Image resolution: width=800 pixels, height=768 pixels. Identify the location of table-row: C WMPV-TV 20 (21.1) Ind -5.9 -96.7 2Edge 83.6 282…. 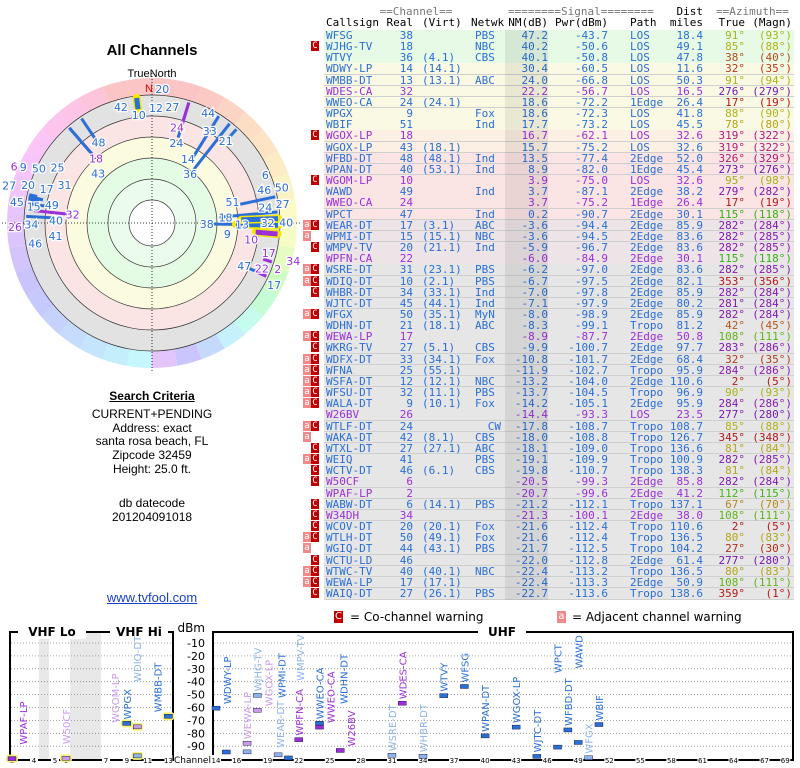
(550, 248).